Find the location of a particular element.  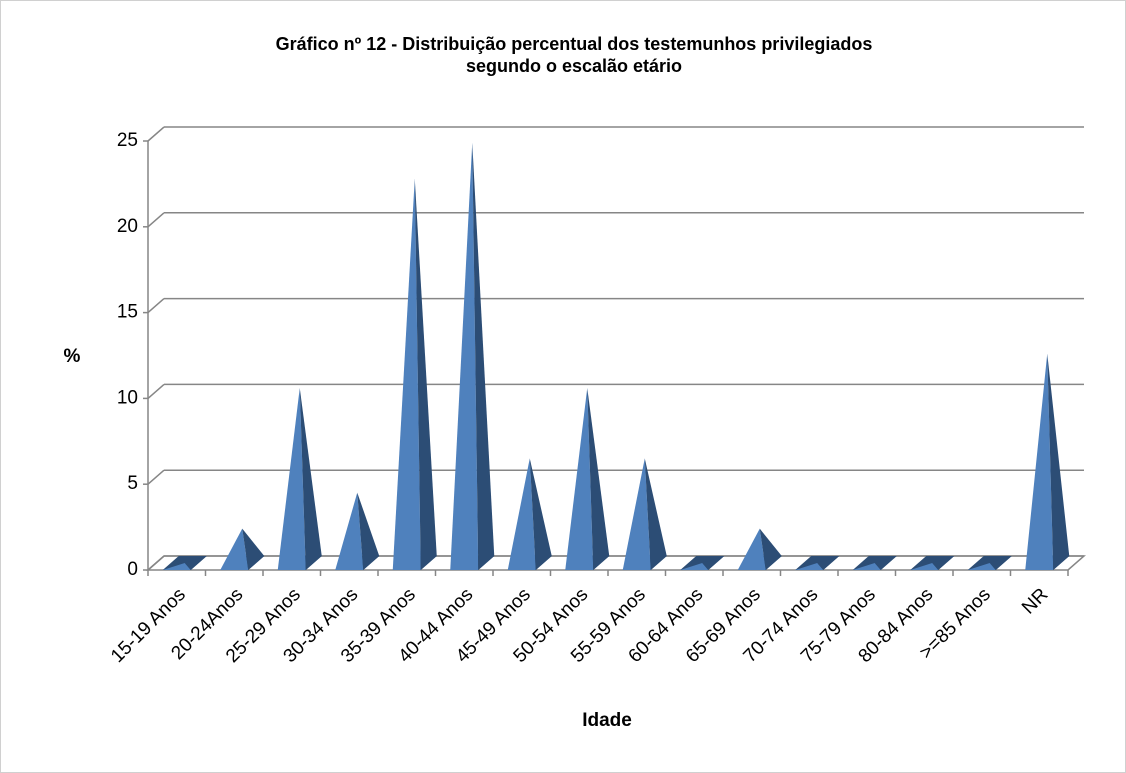

y-tick-label: 0 is located at coordinates (132, 569).